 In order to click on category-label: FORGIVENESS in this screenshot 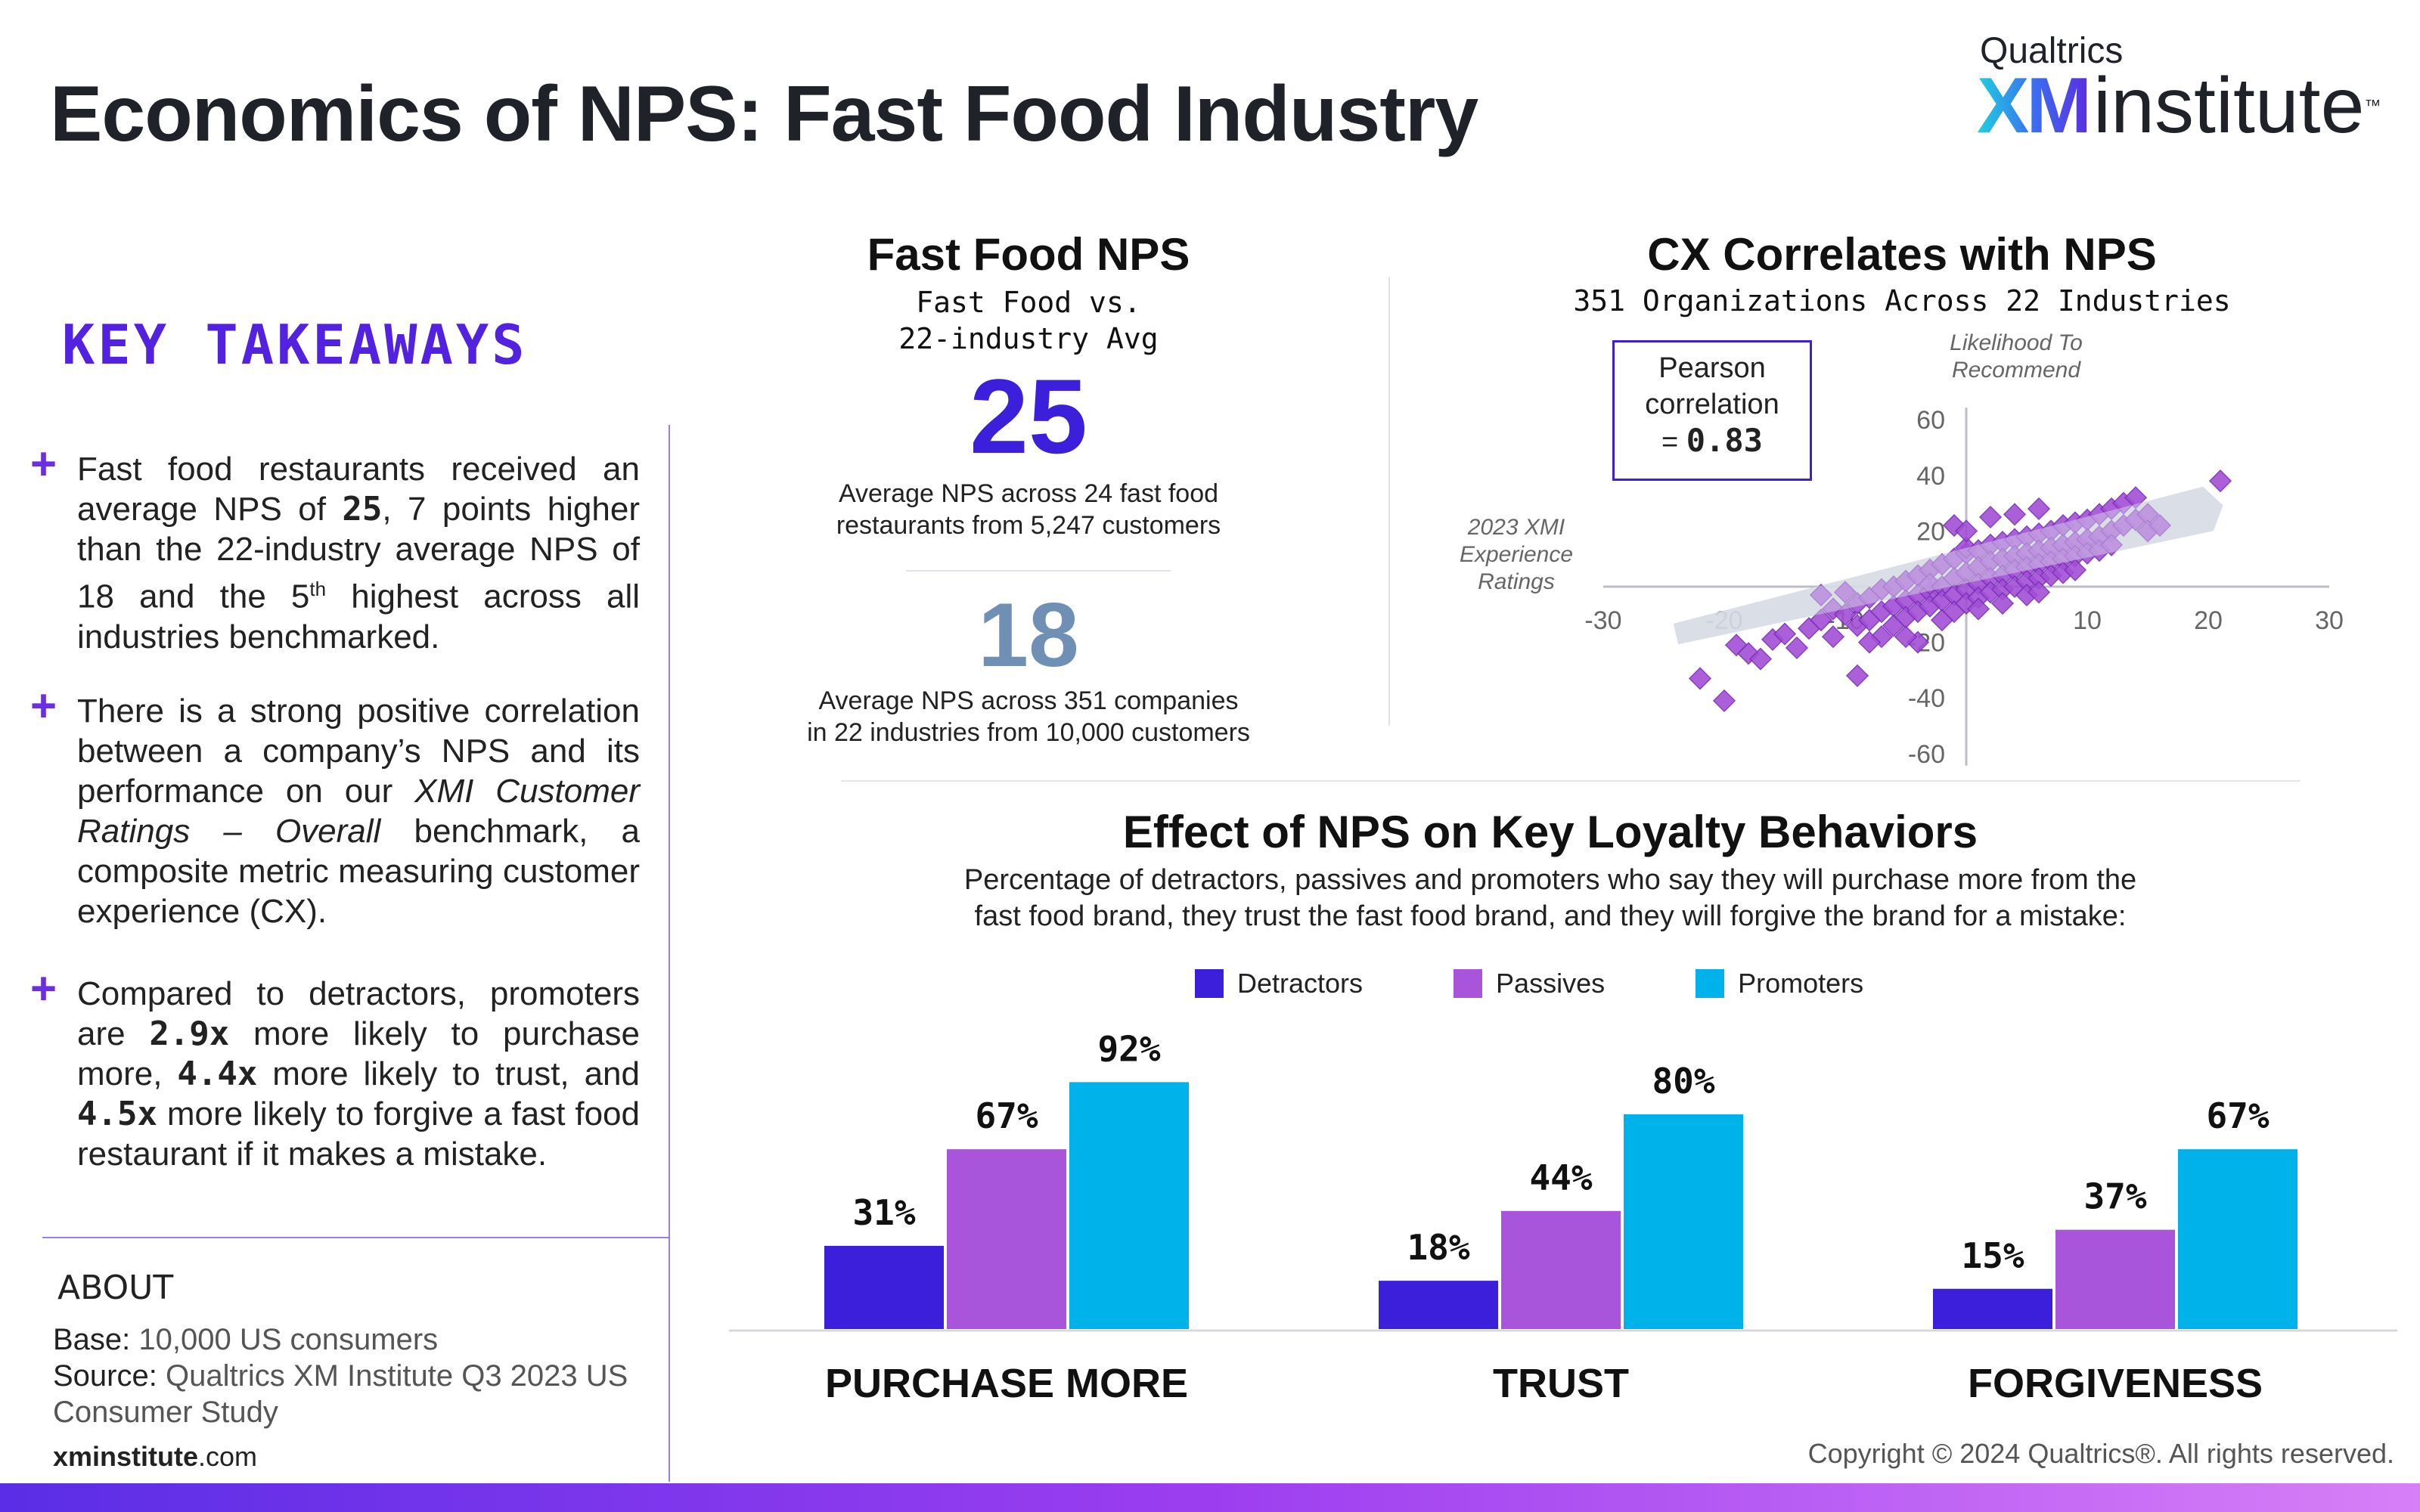, I will do `click(2115, 1383)`.